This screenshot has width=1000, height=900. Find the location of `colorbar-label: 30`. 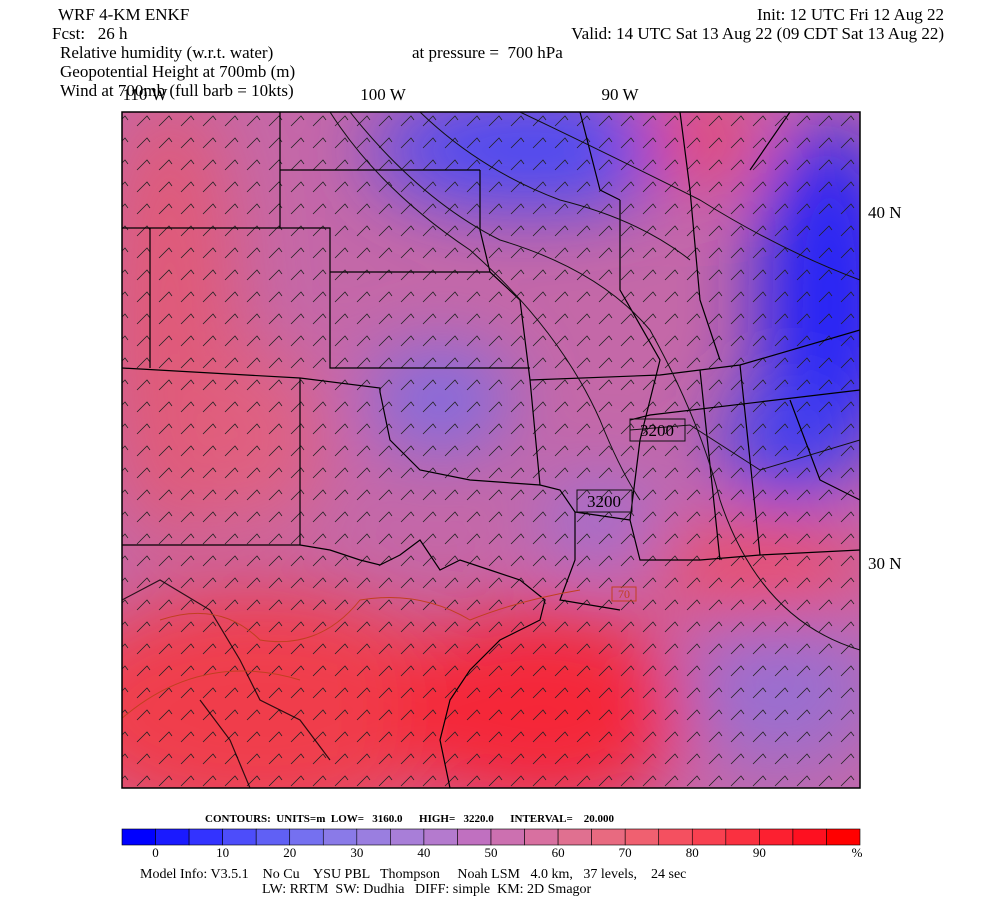

colorbar-label: 30 is located at coordinates (356, 852).